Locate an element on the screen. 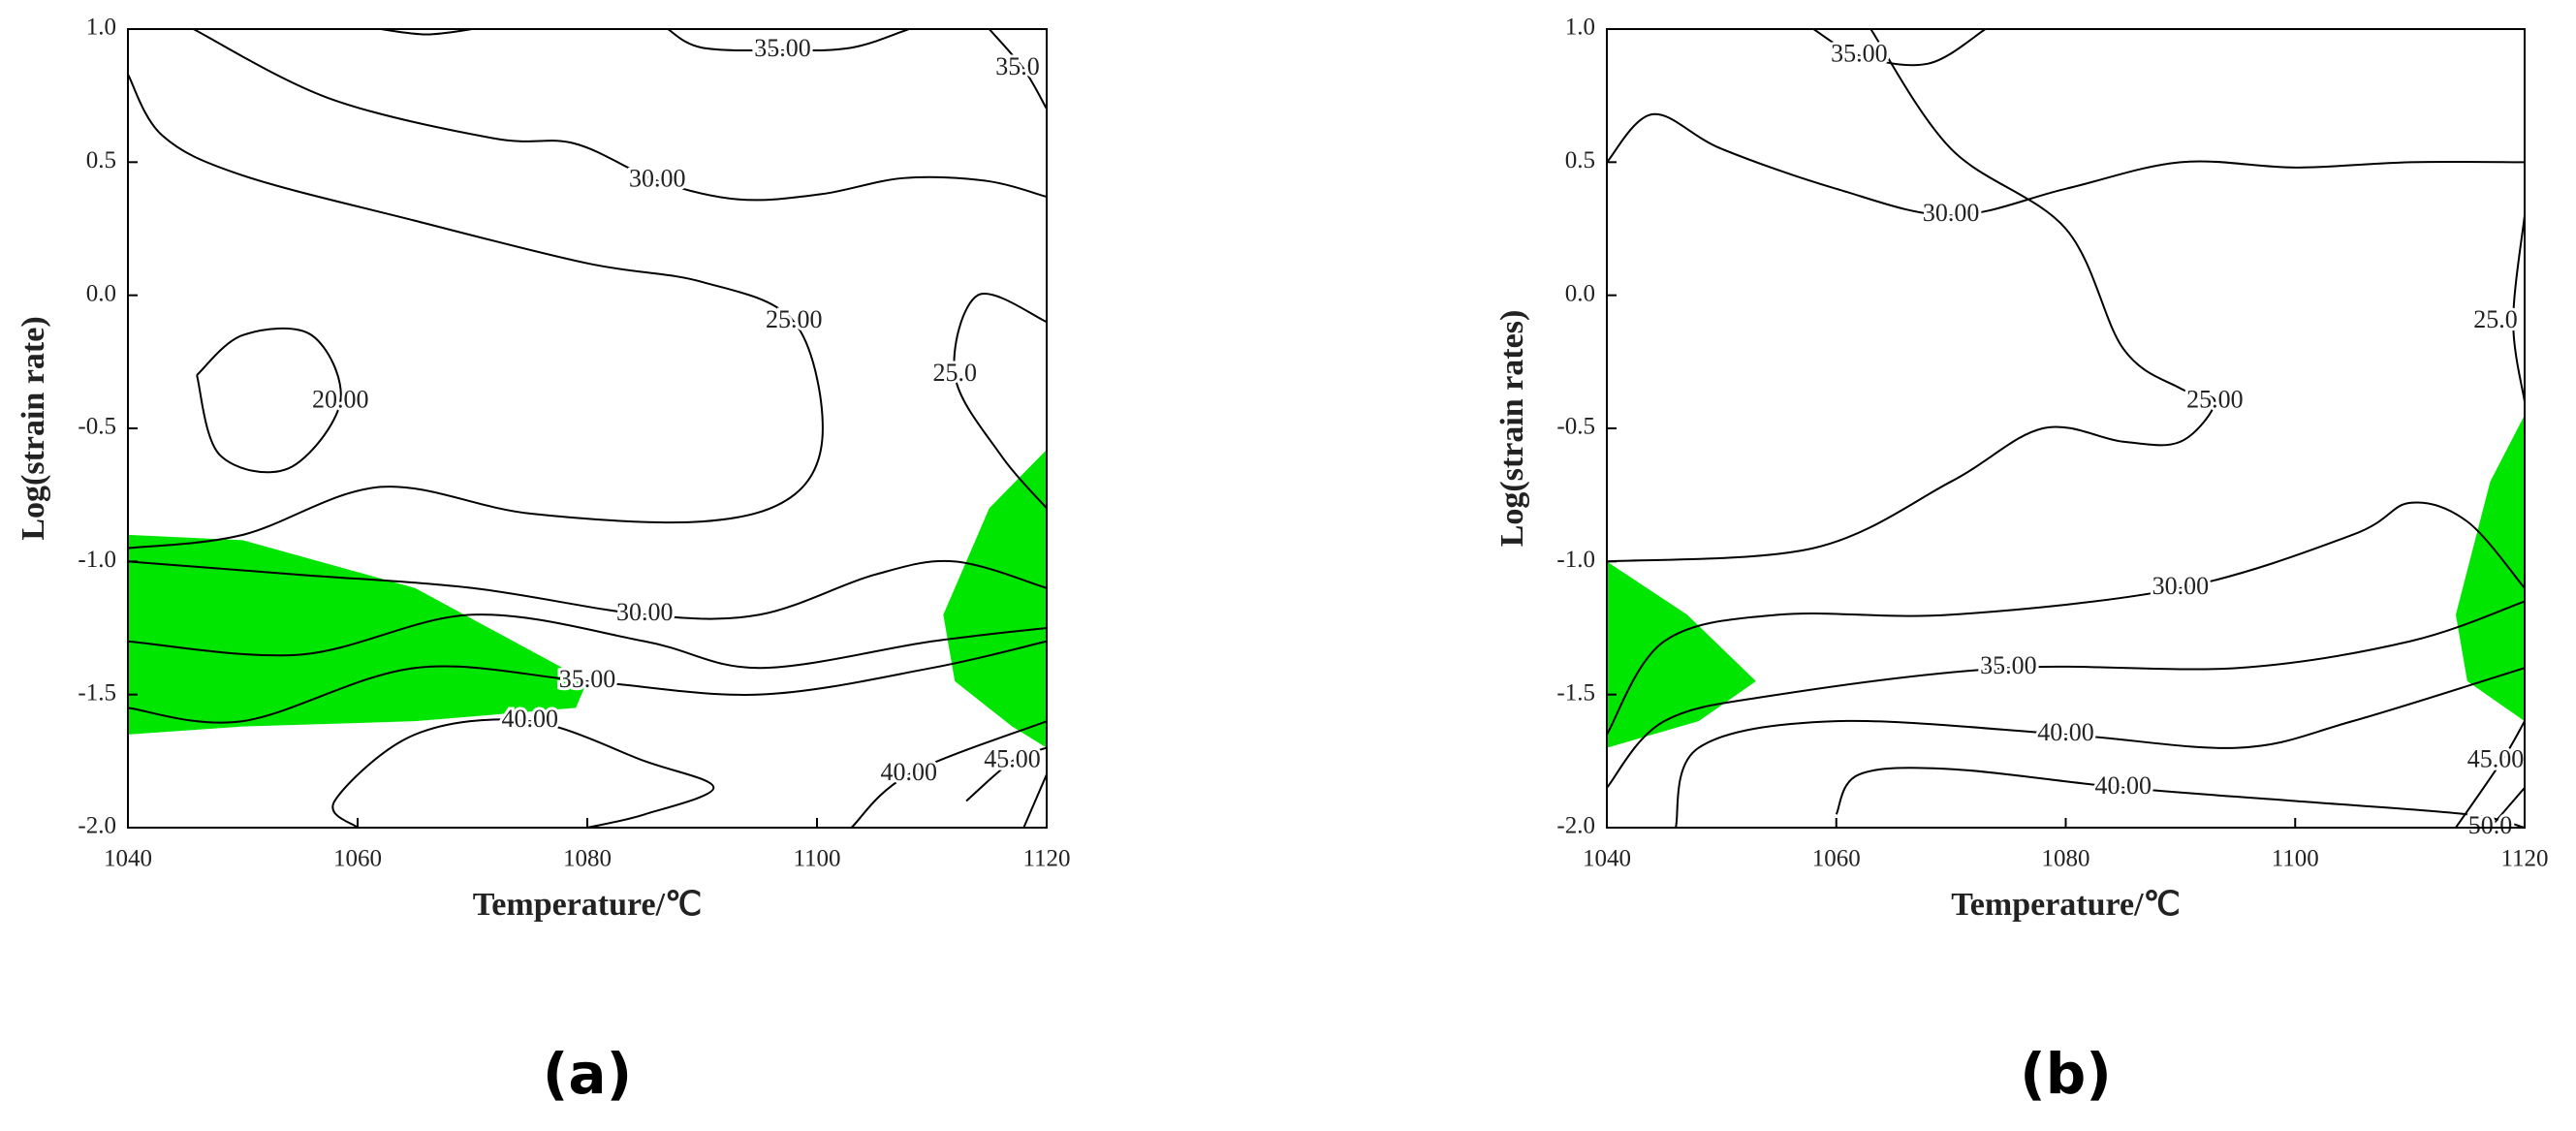  contour-label: 35.0 is located at coordinates (1017, 66).